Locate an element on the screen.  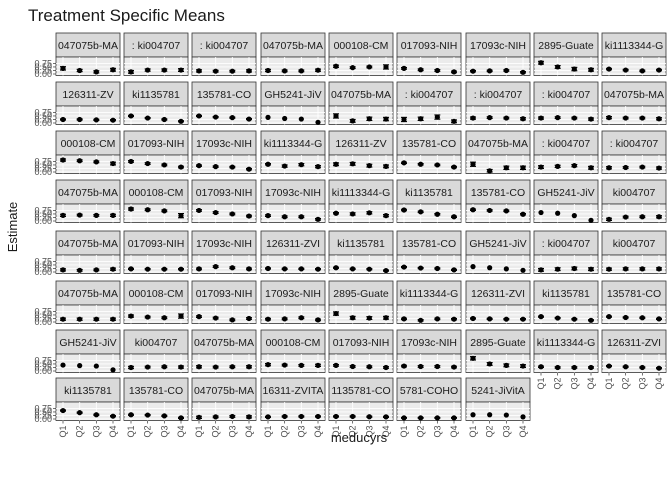
facet-strip-label: ki004707 is located at coordinates (634, 193).